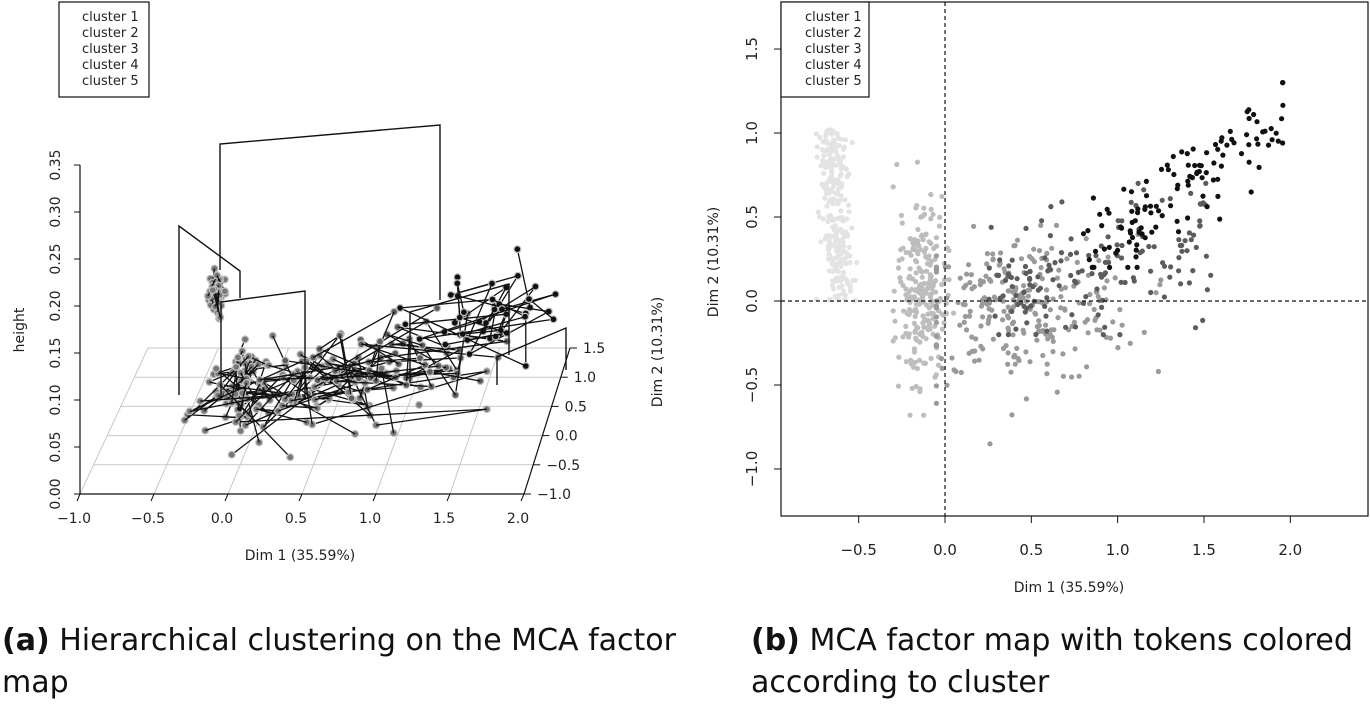 This screenshot has height=705, width=1370. I want to click on a-z-tick-label: 0.25, so click(56, 258).